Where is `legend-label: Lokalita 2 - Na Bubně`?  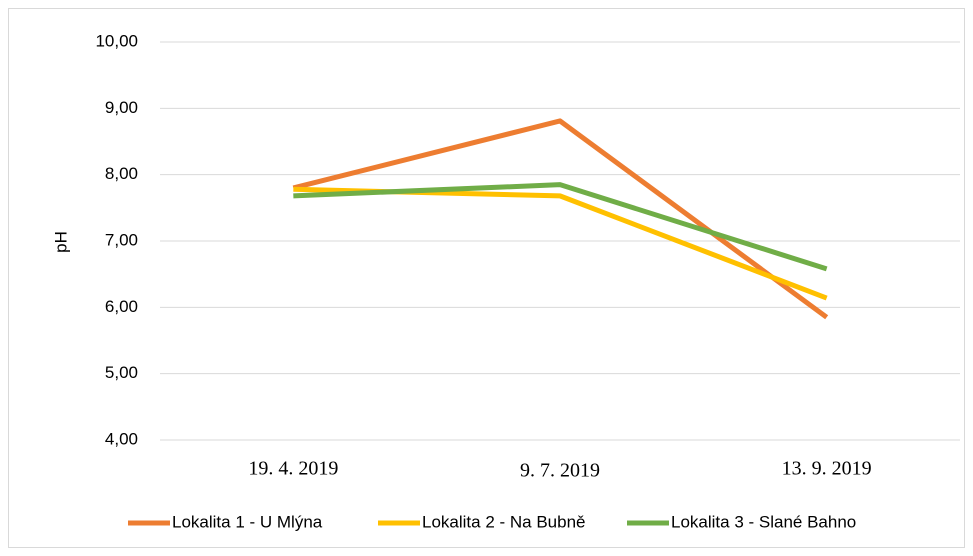
legend-label: Lokalita 2 - Na Bubně is located at coordinates (504, 521).